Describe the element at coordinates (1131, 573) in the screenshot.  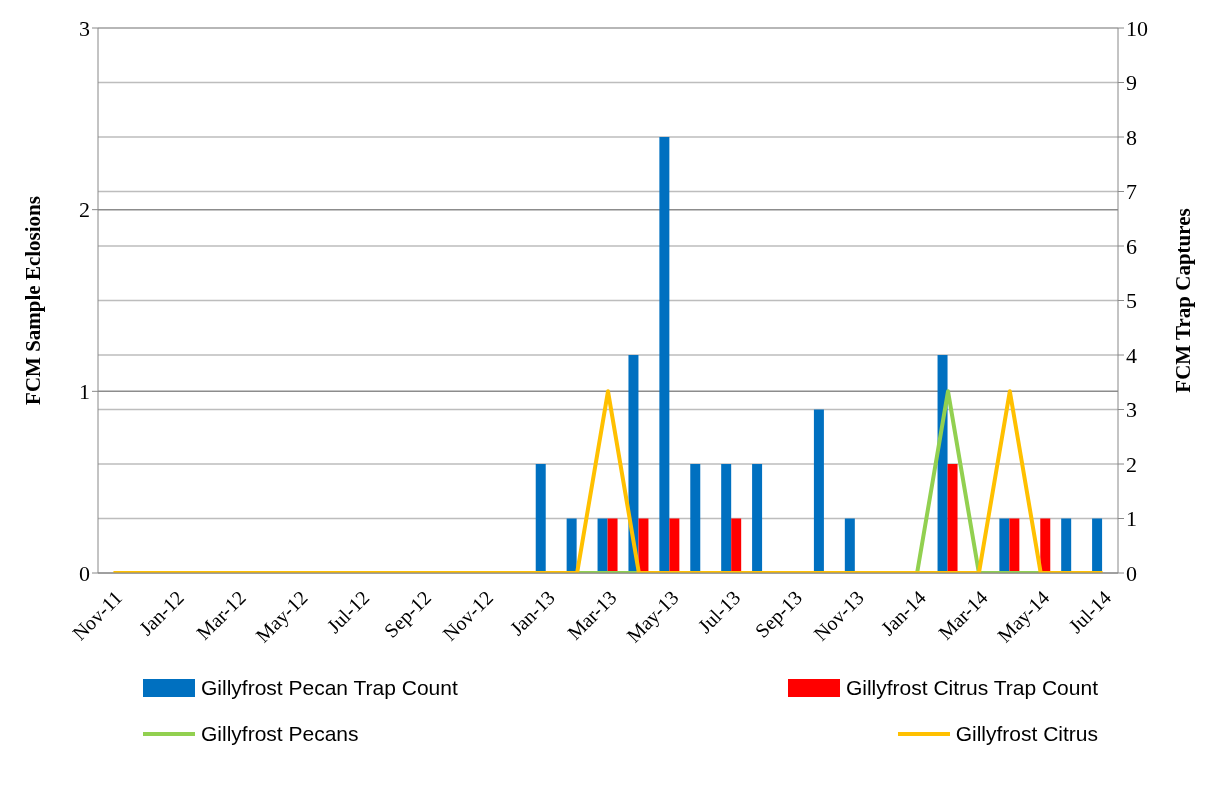
I see `y2-tick-label: 0` at that location.